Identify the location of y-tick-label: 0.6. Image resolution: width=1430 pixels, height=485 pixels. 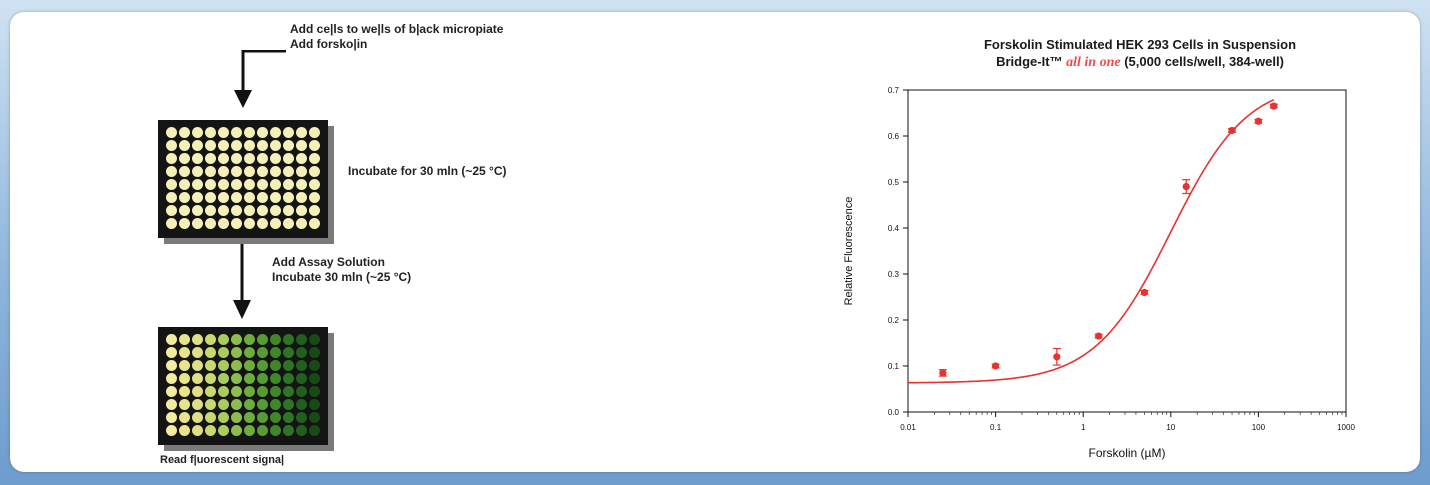
(894, 136).